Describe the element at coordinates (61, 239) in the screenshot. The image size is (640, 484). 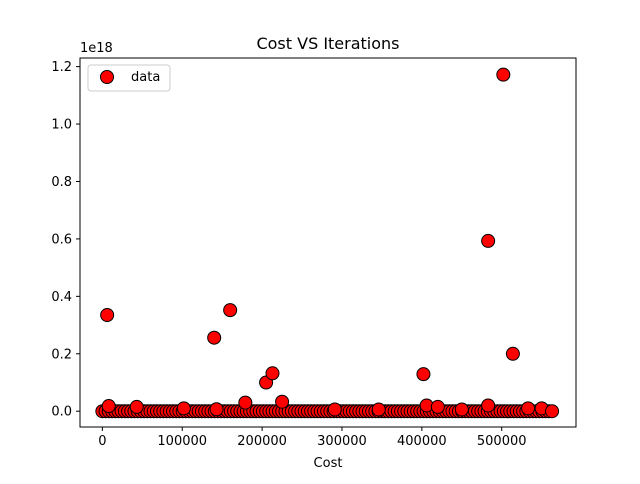
I see `y-tick-label: 0.6` at that location.